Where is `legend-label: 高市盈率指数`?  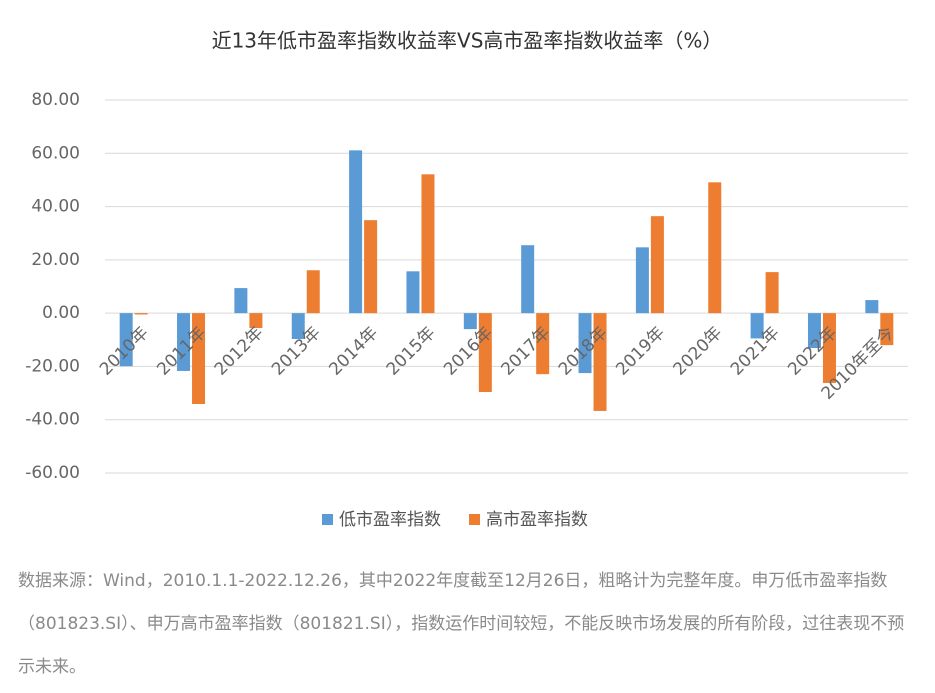 legend-label: 高市盈率指数 is located at coordinates (537, 520).